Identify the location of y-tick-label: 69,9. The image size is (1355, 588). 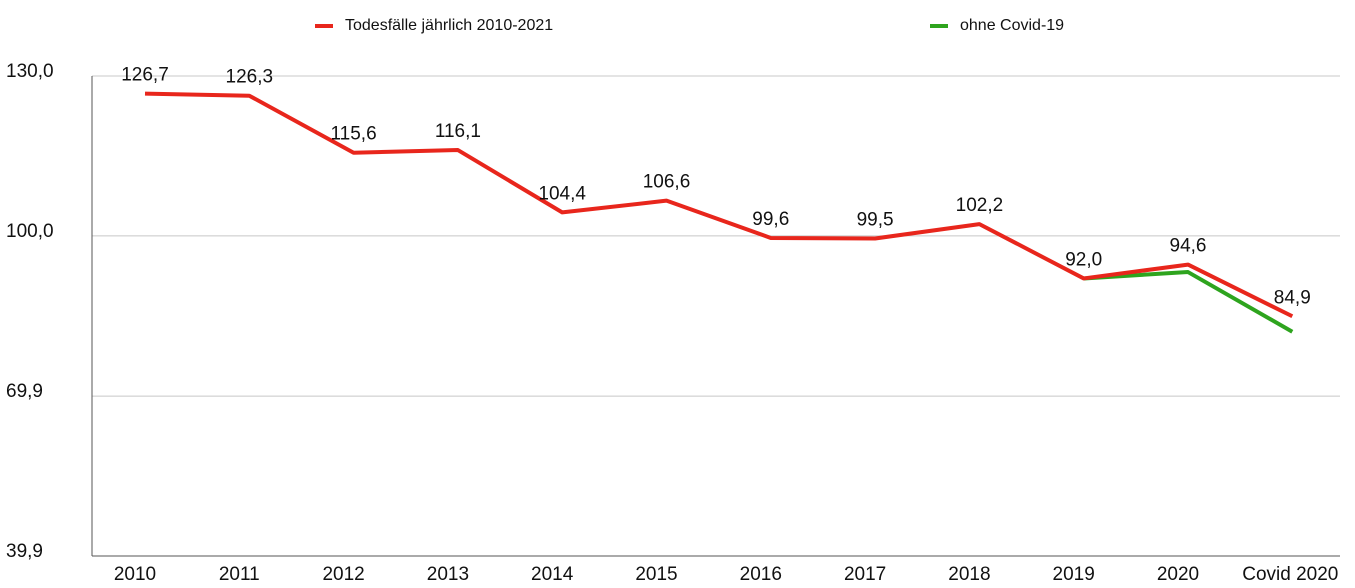
(24, 391).